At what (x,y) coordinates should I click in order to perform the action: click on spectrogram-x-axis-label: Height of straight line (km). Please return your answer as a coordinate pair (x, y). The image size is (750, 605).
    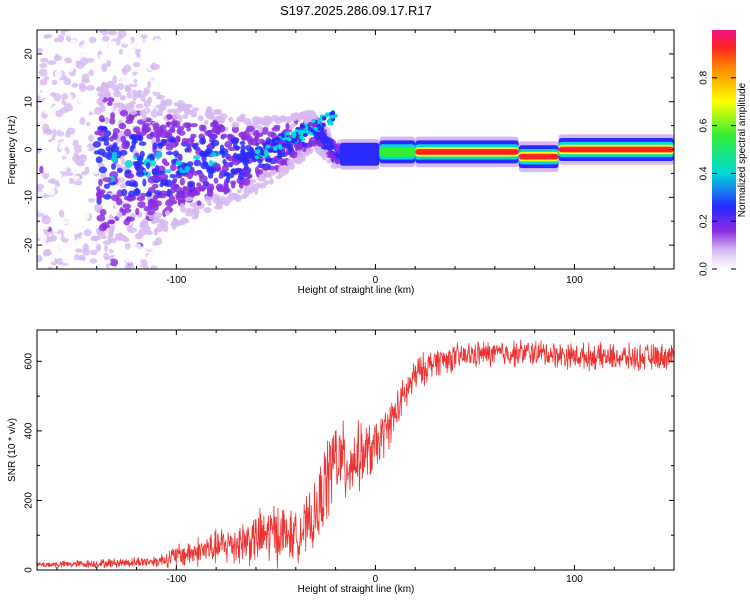
    Looking at the image, I should click on (356, 290).